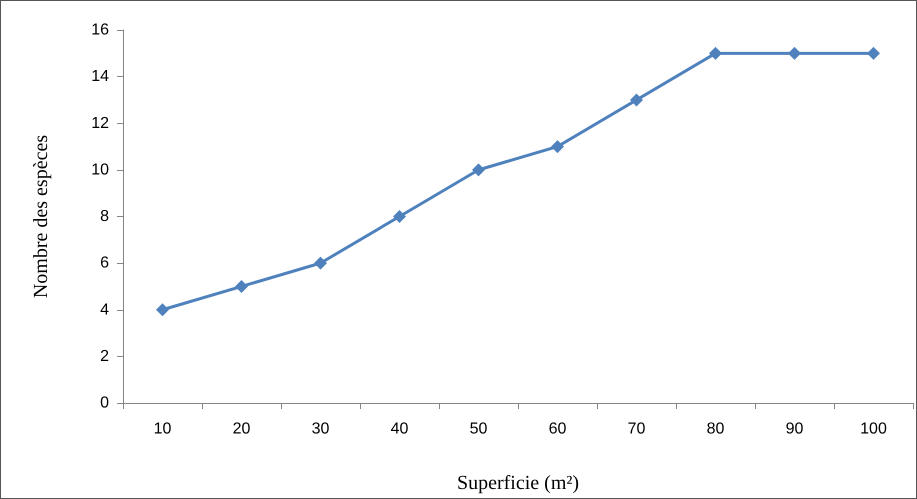  Describe the element at coordinates (873, 429) in the screenshot. I see `x-tick-label: 100` at that location.